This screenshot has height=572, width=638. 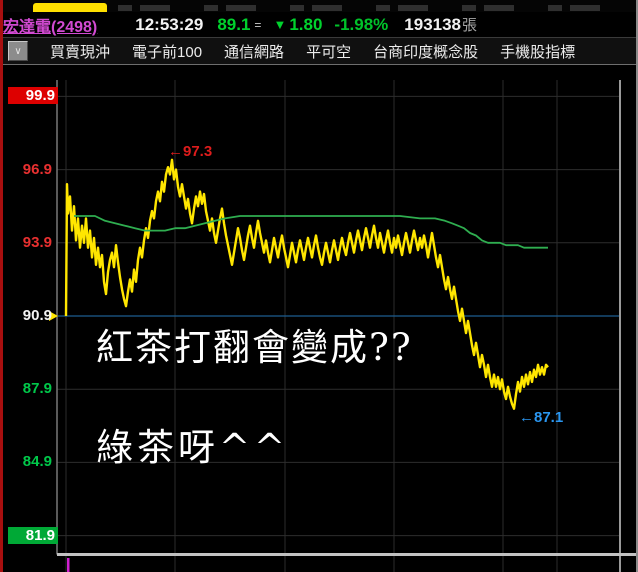 I want to click on menu-item: 買賣現沖, so click(x=80, y=52).